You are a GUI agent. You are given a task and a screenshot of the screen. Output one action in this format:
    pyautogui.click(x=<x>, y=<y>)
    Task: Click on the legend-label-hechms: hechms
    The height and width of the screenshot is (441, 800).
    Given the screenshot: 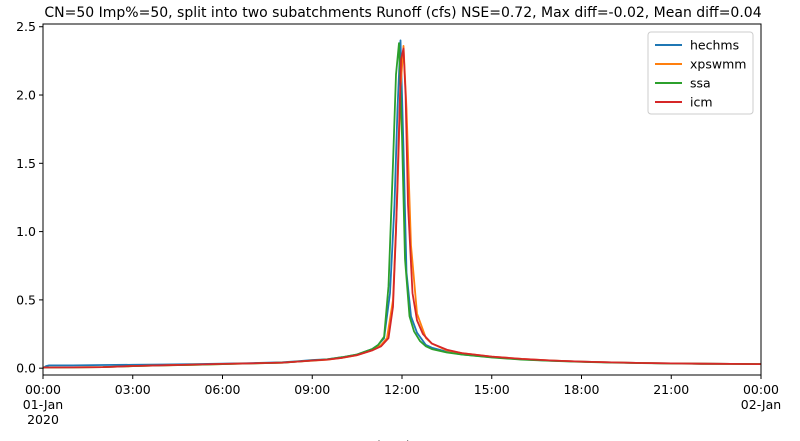 What is the action you would take?
    pyautogui.click(x=714, y=45)
    